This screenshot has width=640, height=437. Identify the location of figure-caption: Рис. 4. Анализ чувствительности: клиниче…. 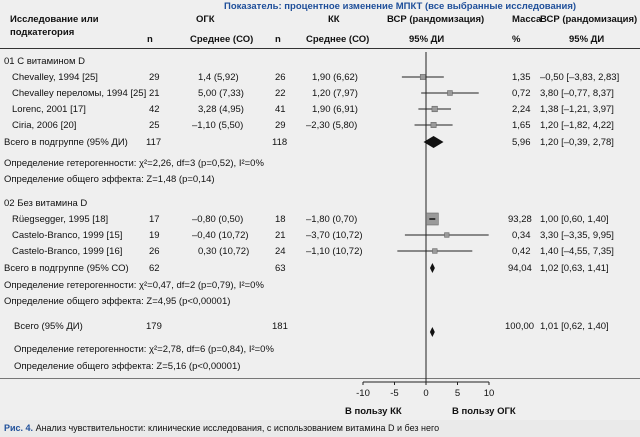
(221, 428).